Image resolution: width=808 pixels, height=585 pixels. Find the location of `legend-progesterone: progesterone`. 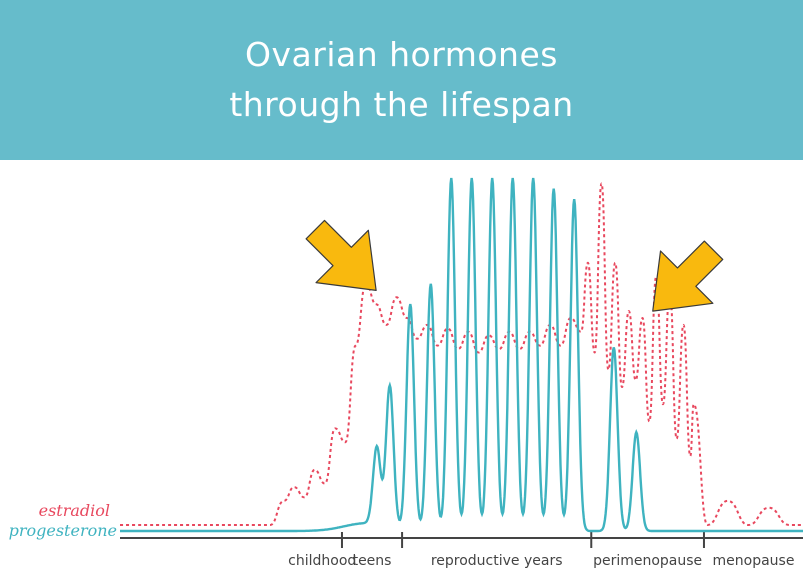

legend-progesterone: progesterone is located at coordinates (63, 530).